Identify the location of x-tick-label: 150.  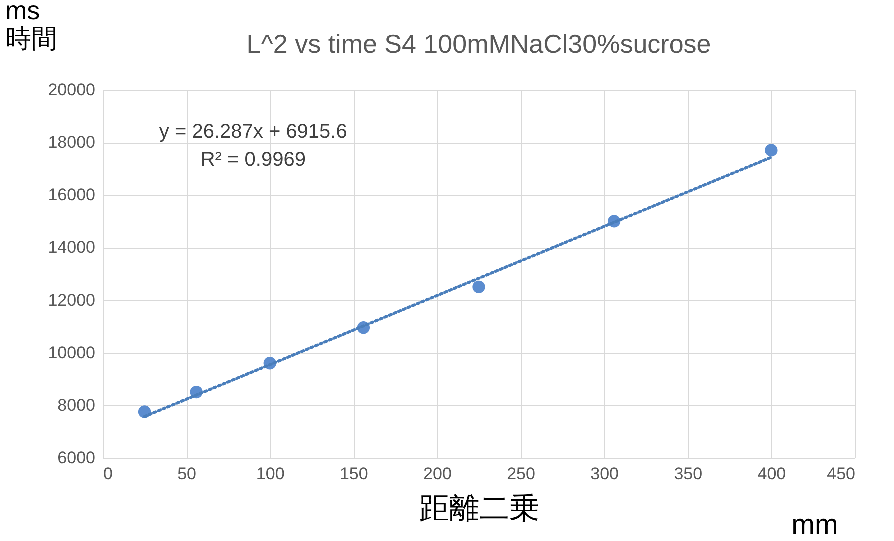
(354, 474).